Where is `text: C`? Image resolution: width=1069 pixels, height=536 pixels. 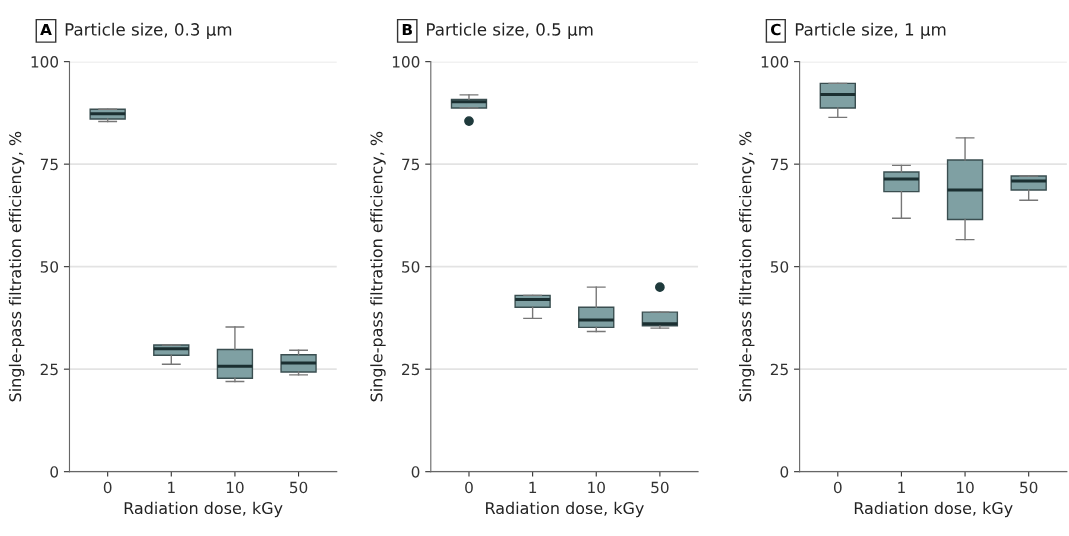 text: C is located at coordinates (775, 29).